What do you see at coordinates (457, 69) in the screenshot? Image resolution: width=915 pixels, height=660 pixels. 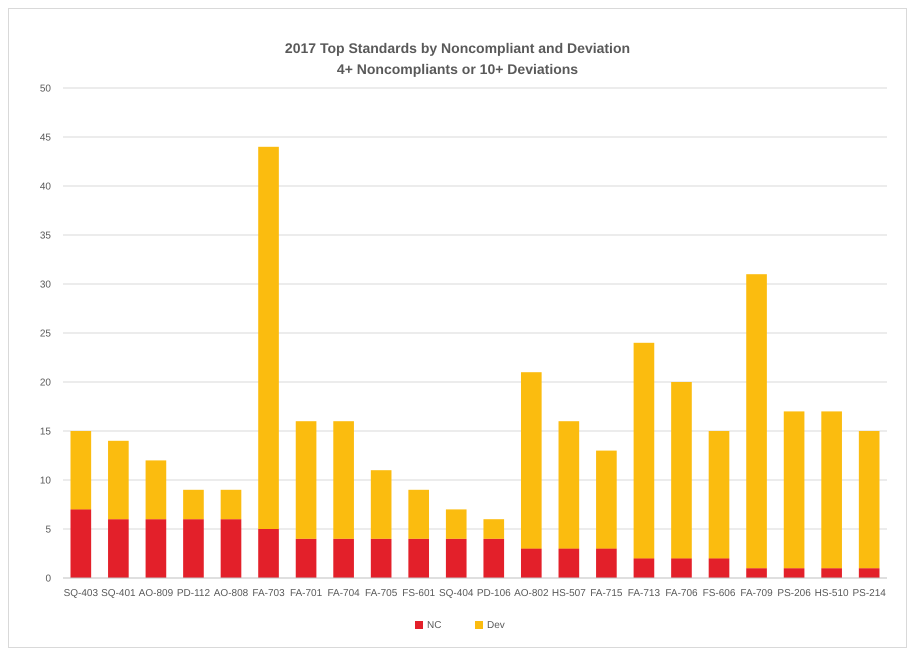 I see `chart-subtitle: 4+ Noncompliants or 10+ Deviations` at bounding box center [457, 69].